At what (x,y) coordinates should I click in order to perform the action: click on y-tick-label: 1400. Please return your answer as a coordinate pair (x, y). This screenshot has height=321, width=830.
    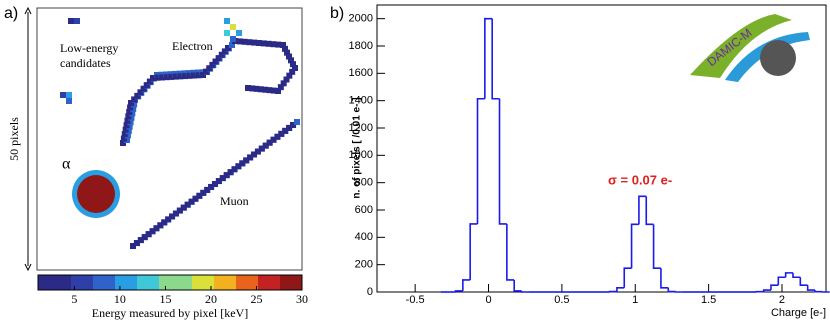
    Looking at the image, I should click on (361, 101).